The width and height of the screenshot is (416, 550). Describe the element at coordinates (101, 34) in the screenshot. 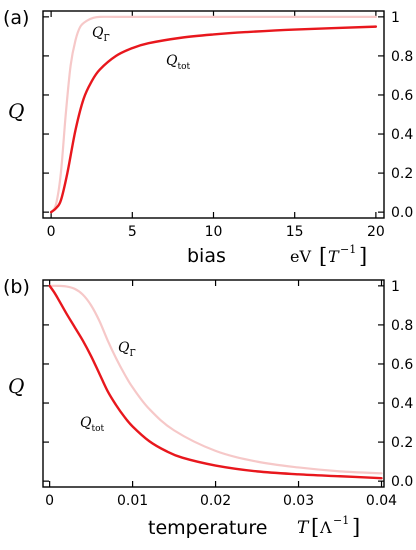

I see `series-label-qgamma-a: QΓ̃` at that location.